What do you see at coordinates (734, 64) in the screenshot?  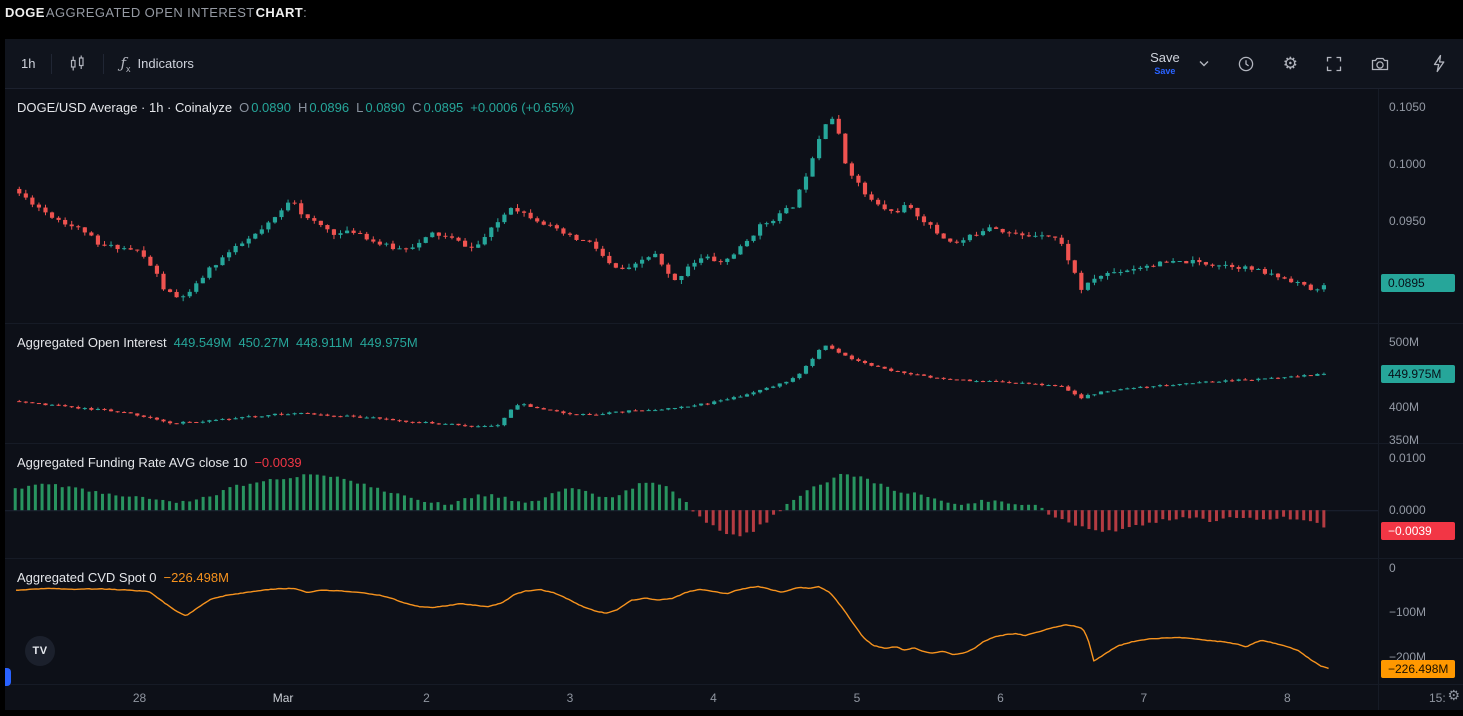 I see `chart-toolbar: 1h ƒx Indicators Save Save` at bounding box center [734, 64].